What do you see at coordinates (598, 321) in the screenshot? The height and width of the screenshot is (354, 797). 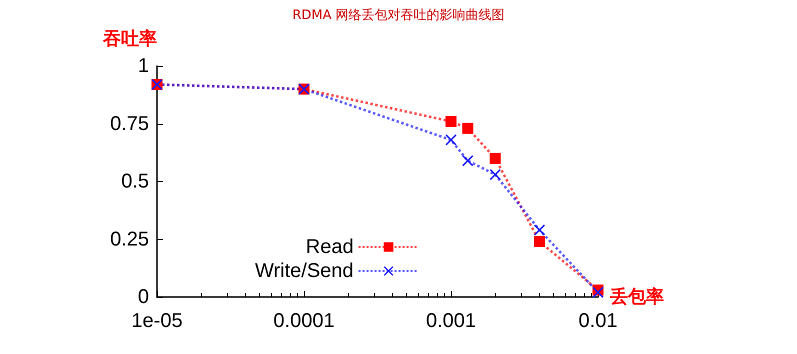 I see `x-tick-label: 0.01` at bounding box center [598, 321].